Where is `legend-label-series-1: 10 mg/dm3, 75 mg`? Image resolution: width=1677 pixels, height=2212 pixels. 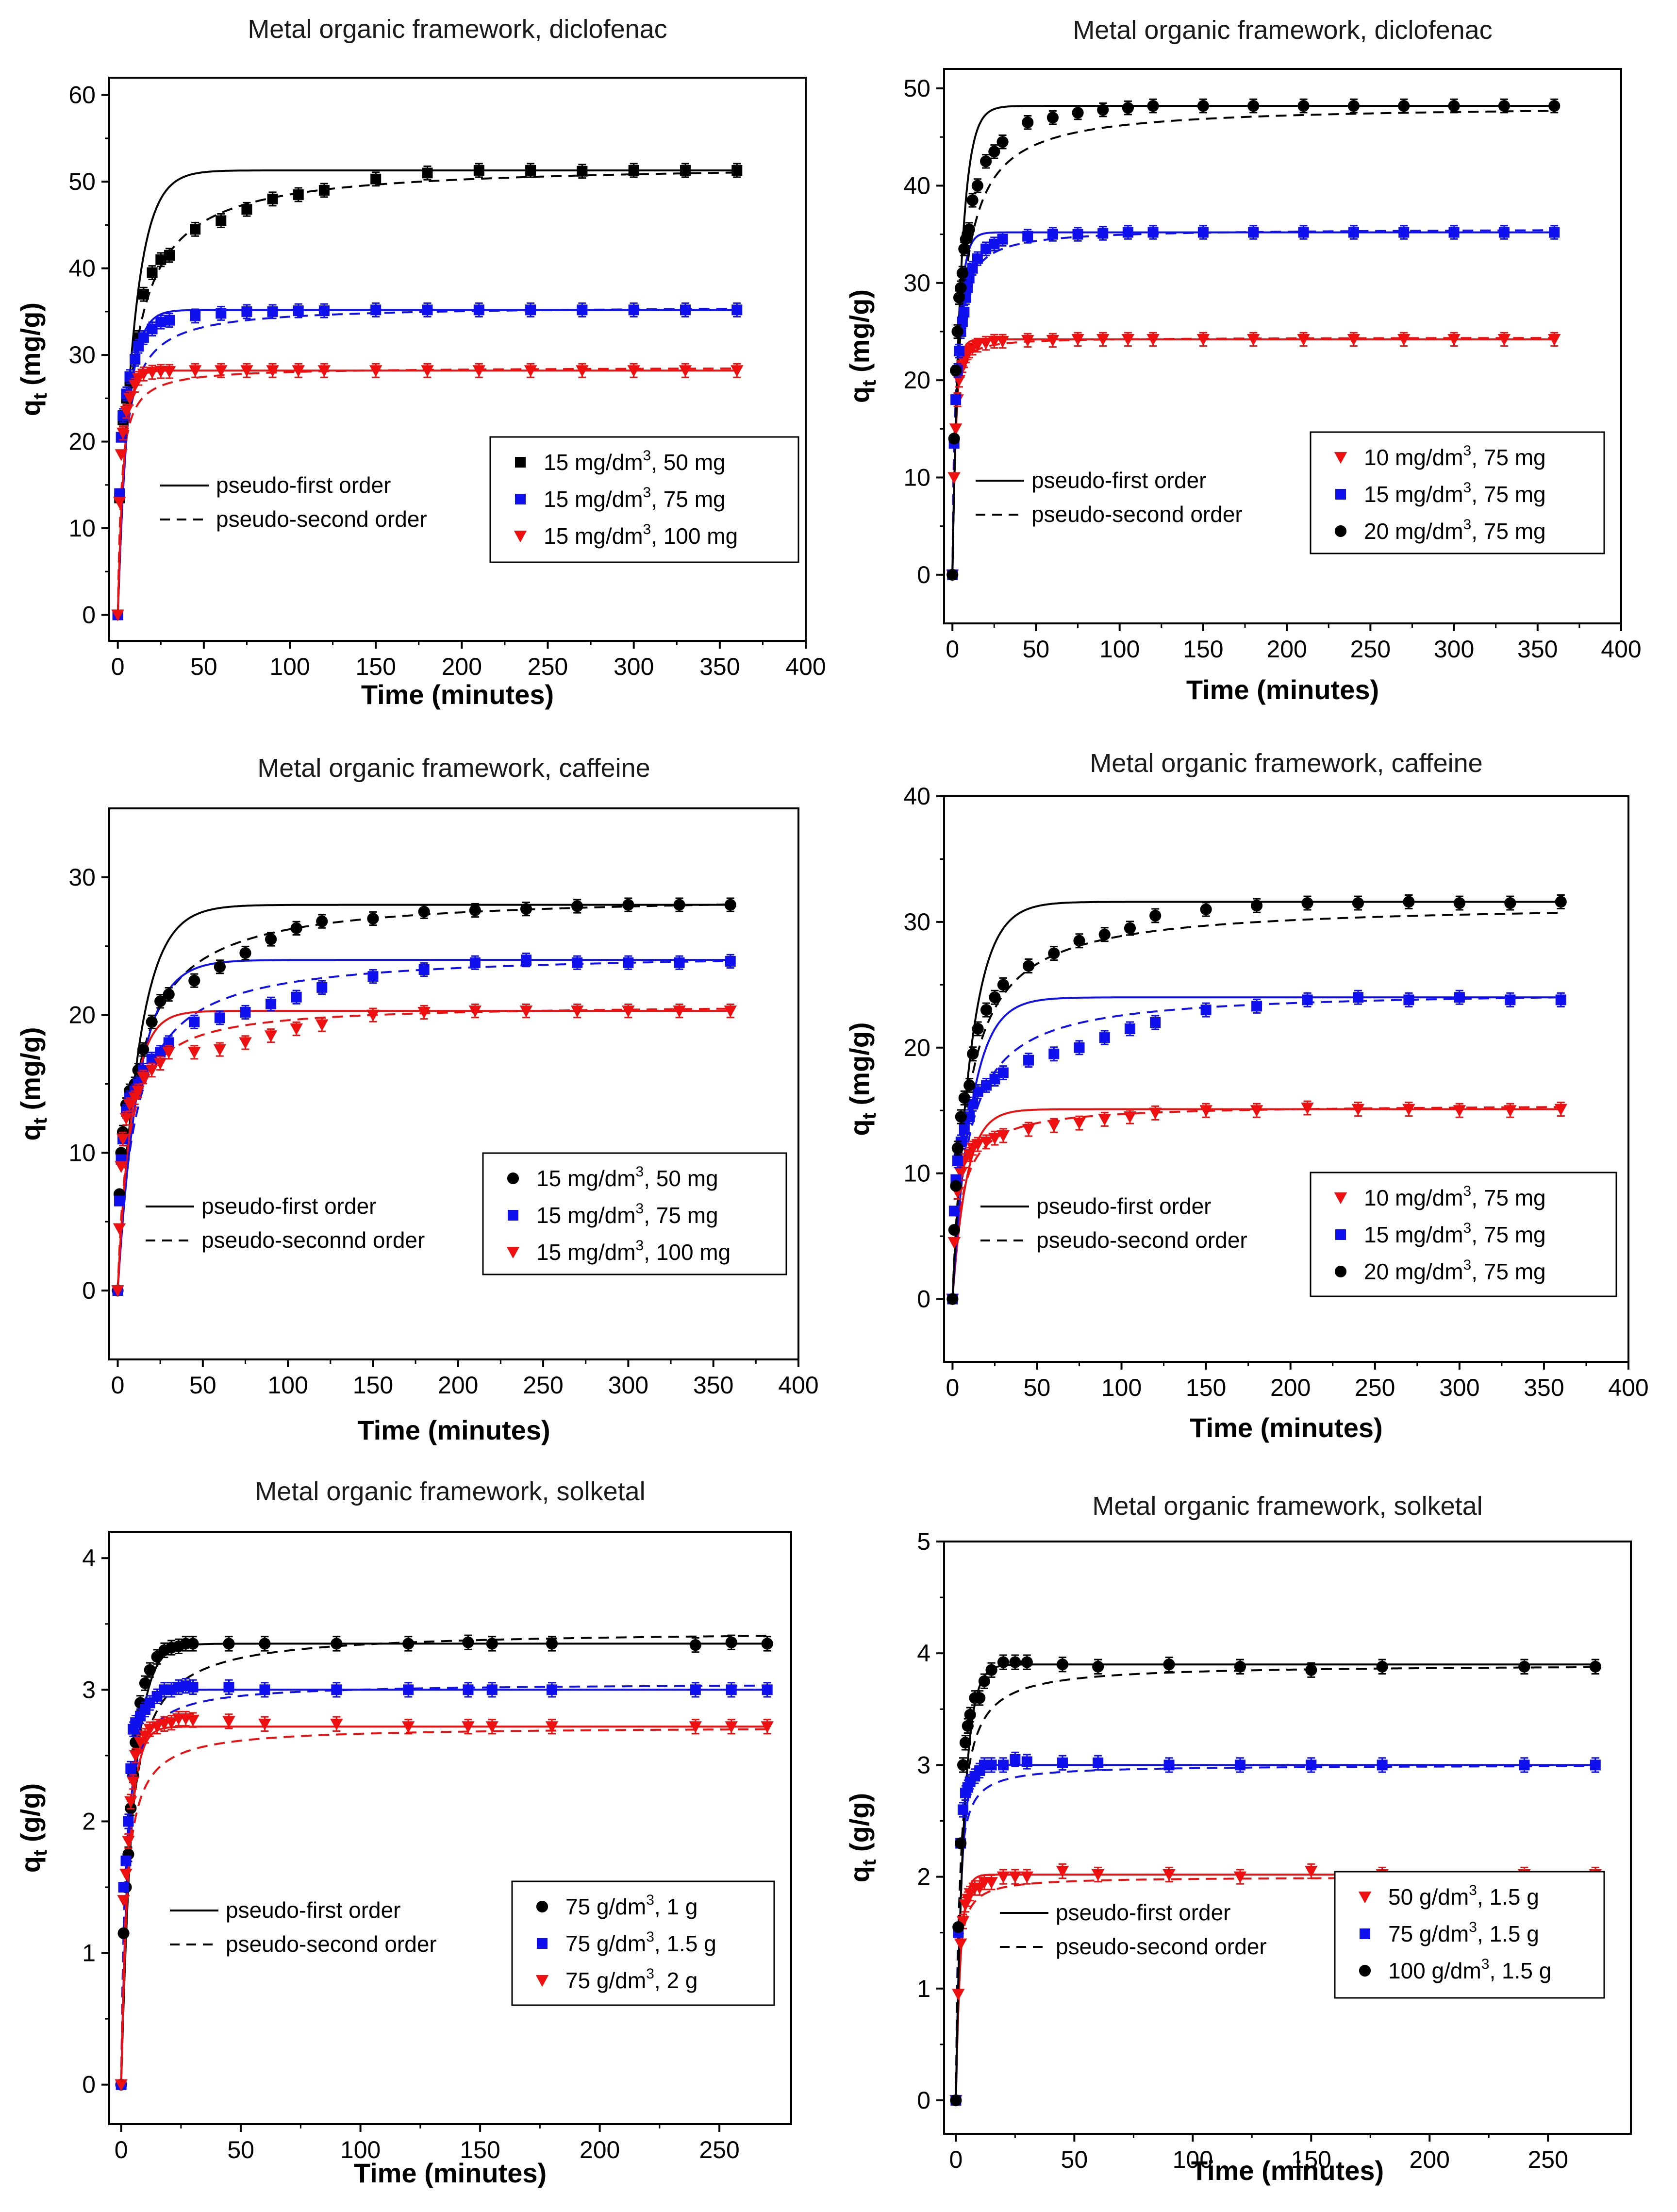
legend-label-series-1: 10 mg/dm3, 75 mg is located at coordinates (1455, 456).